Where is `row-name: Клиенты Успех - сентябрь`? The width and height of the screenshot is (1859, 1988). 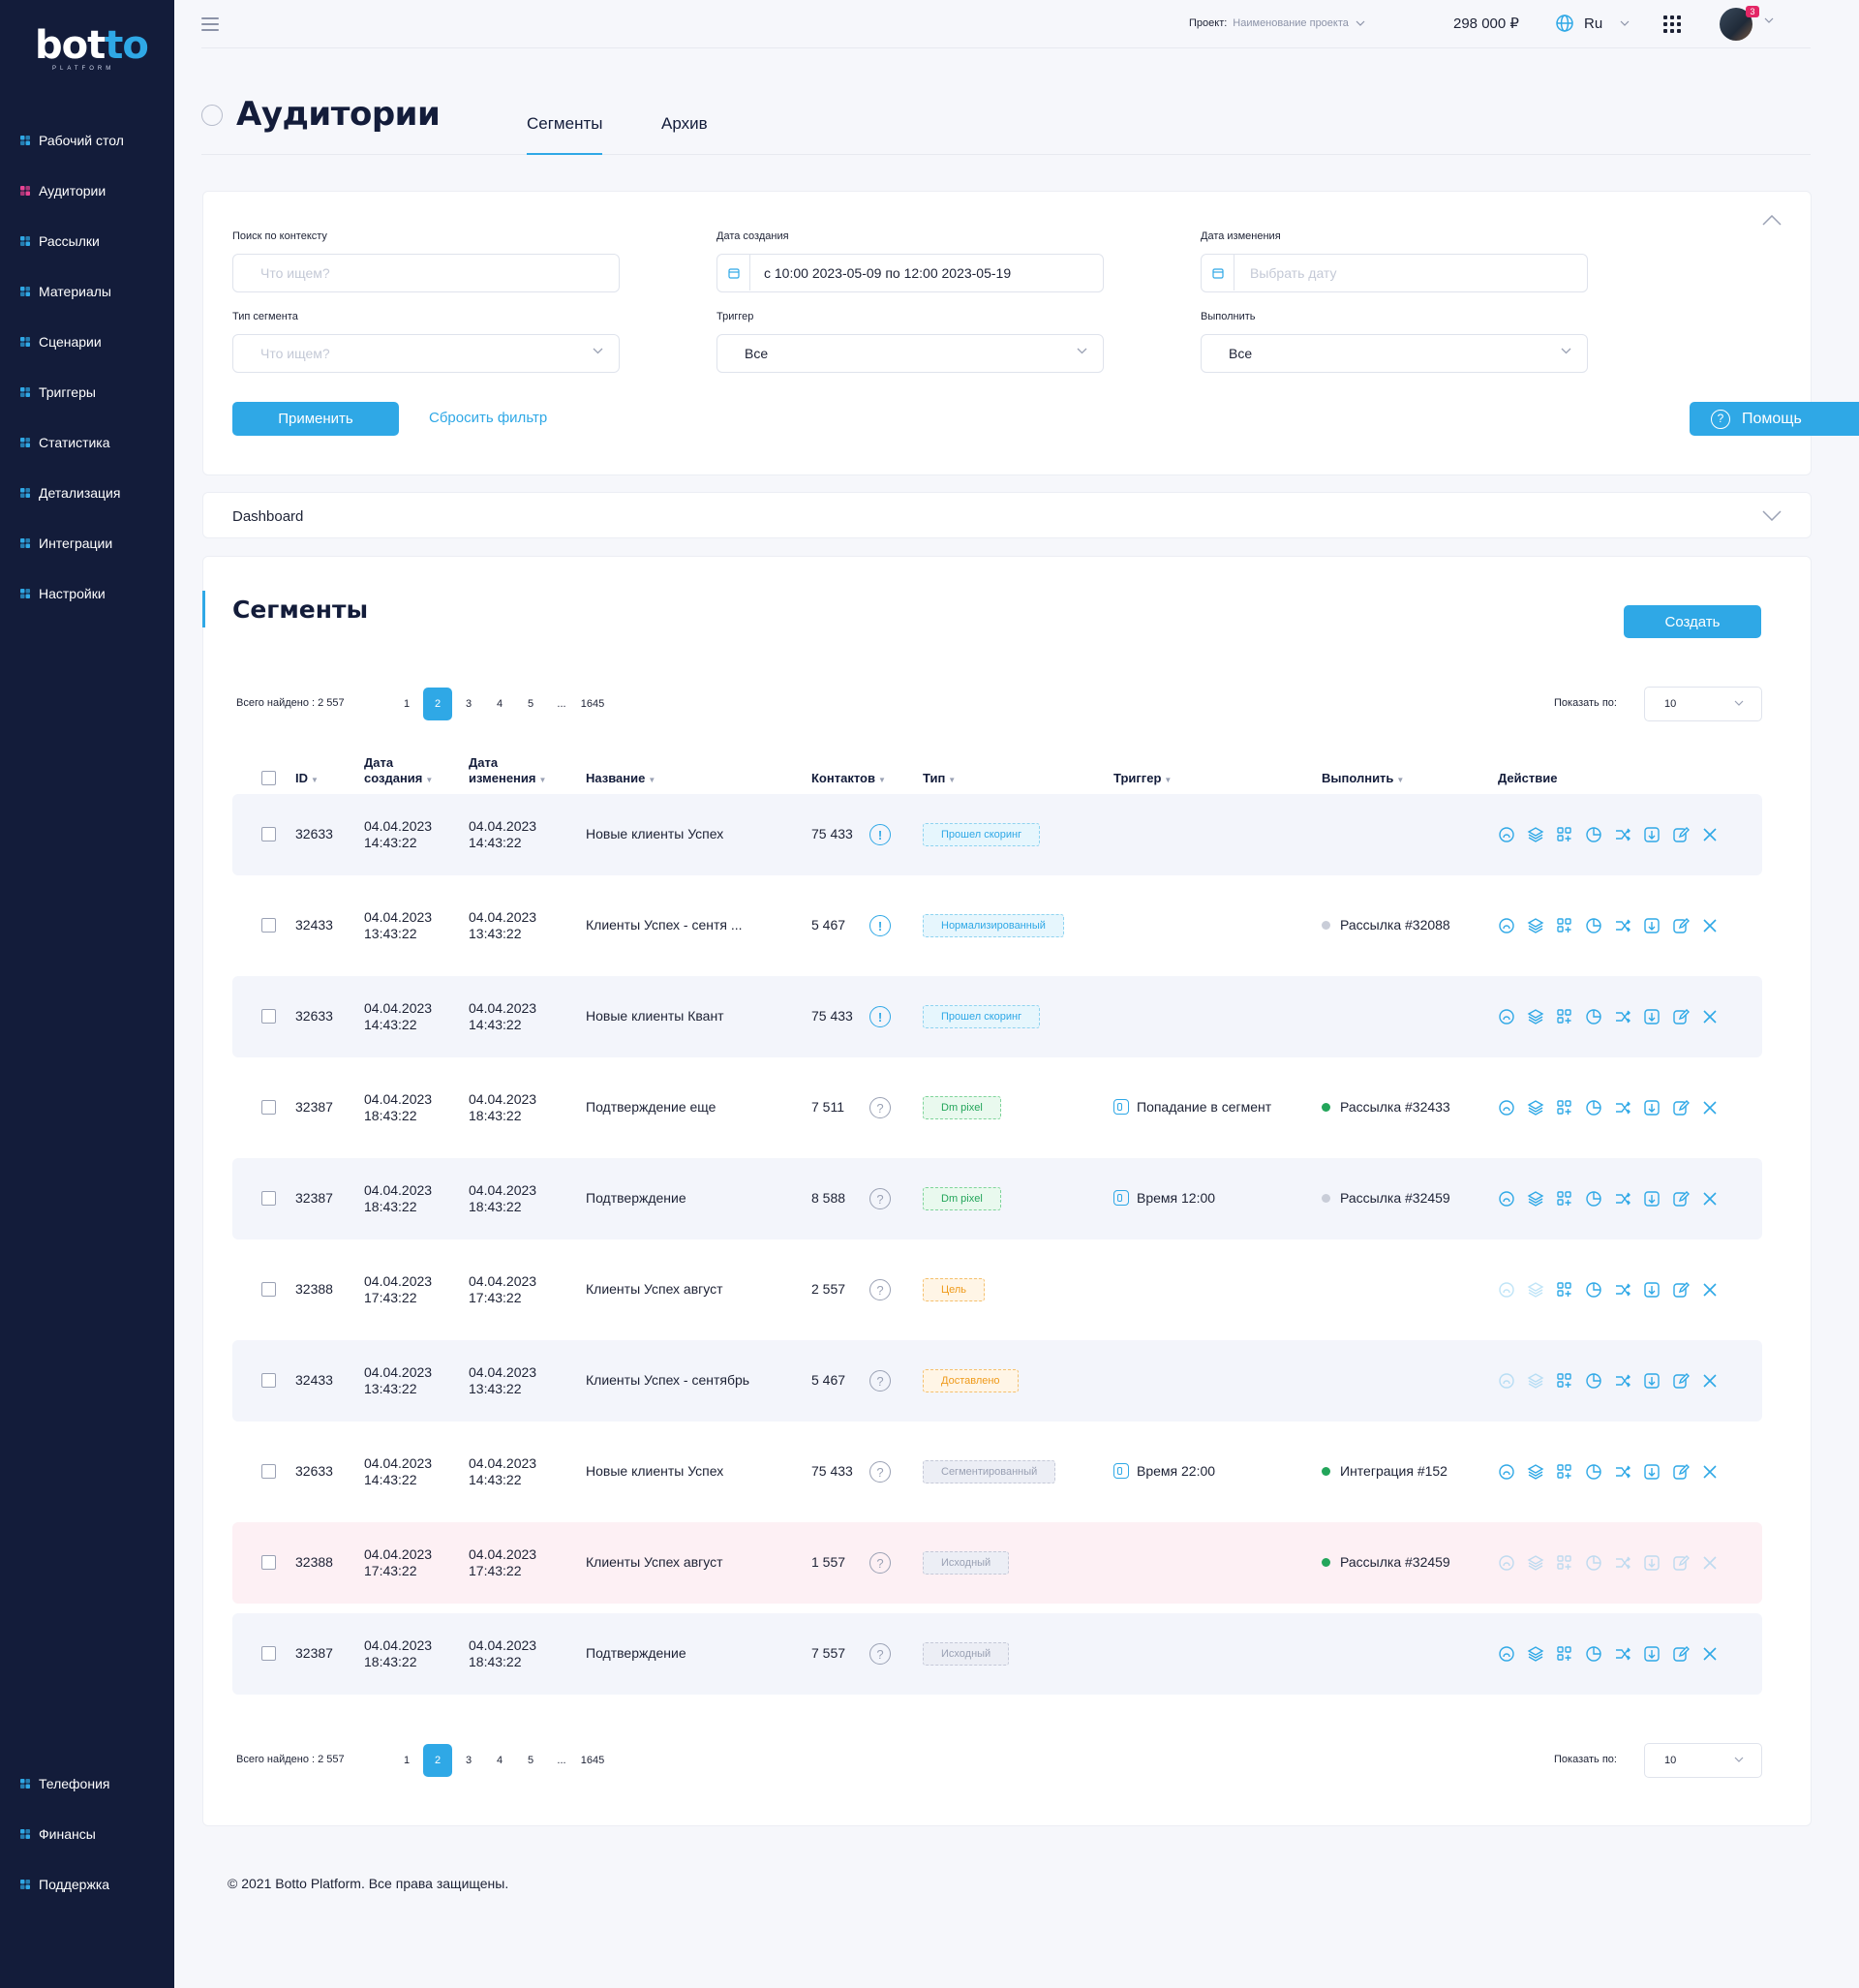 row-name: Клиенты Успех - сентябрь is located at coordinates (668, 1380).